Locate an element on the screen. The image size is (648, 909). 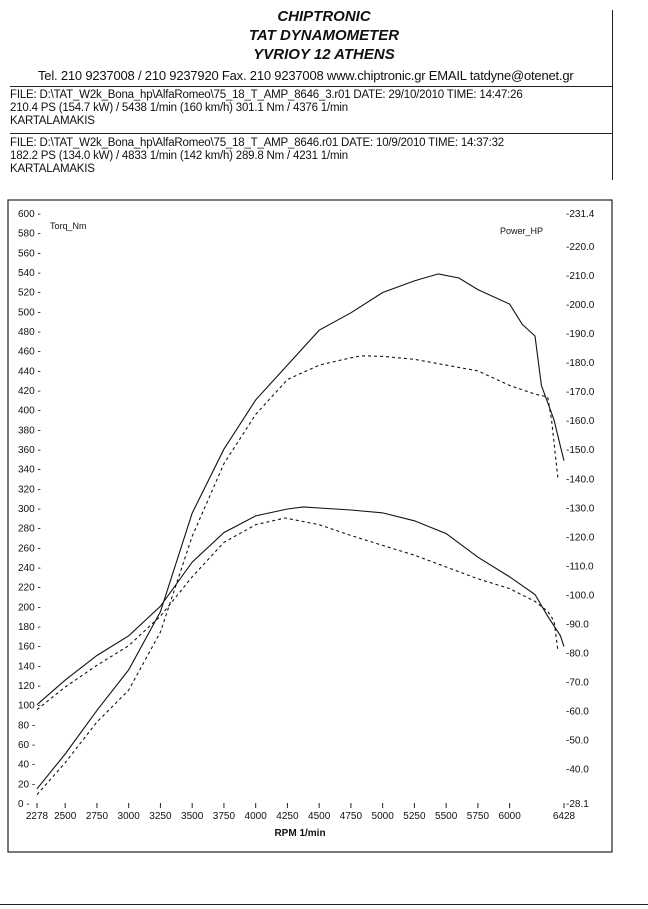
left-tick-label: 600 - is located at coordinates (29, 214).